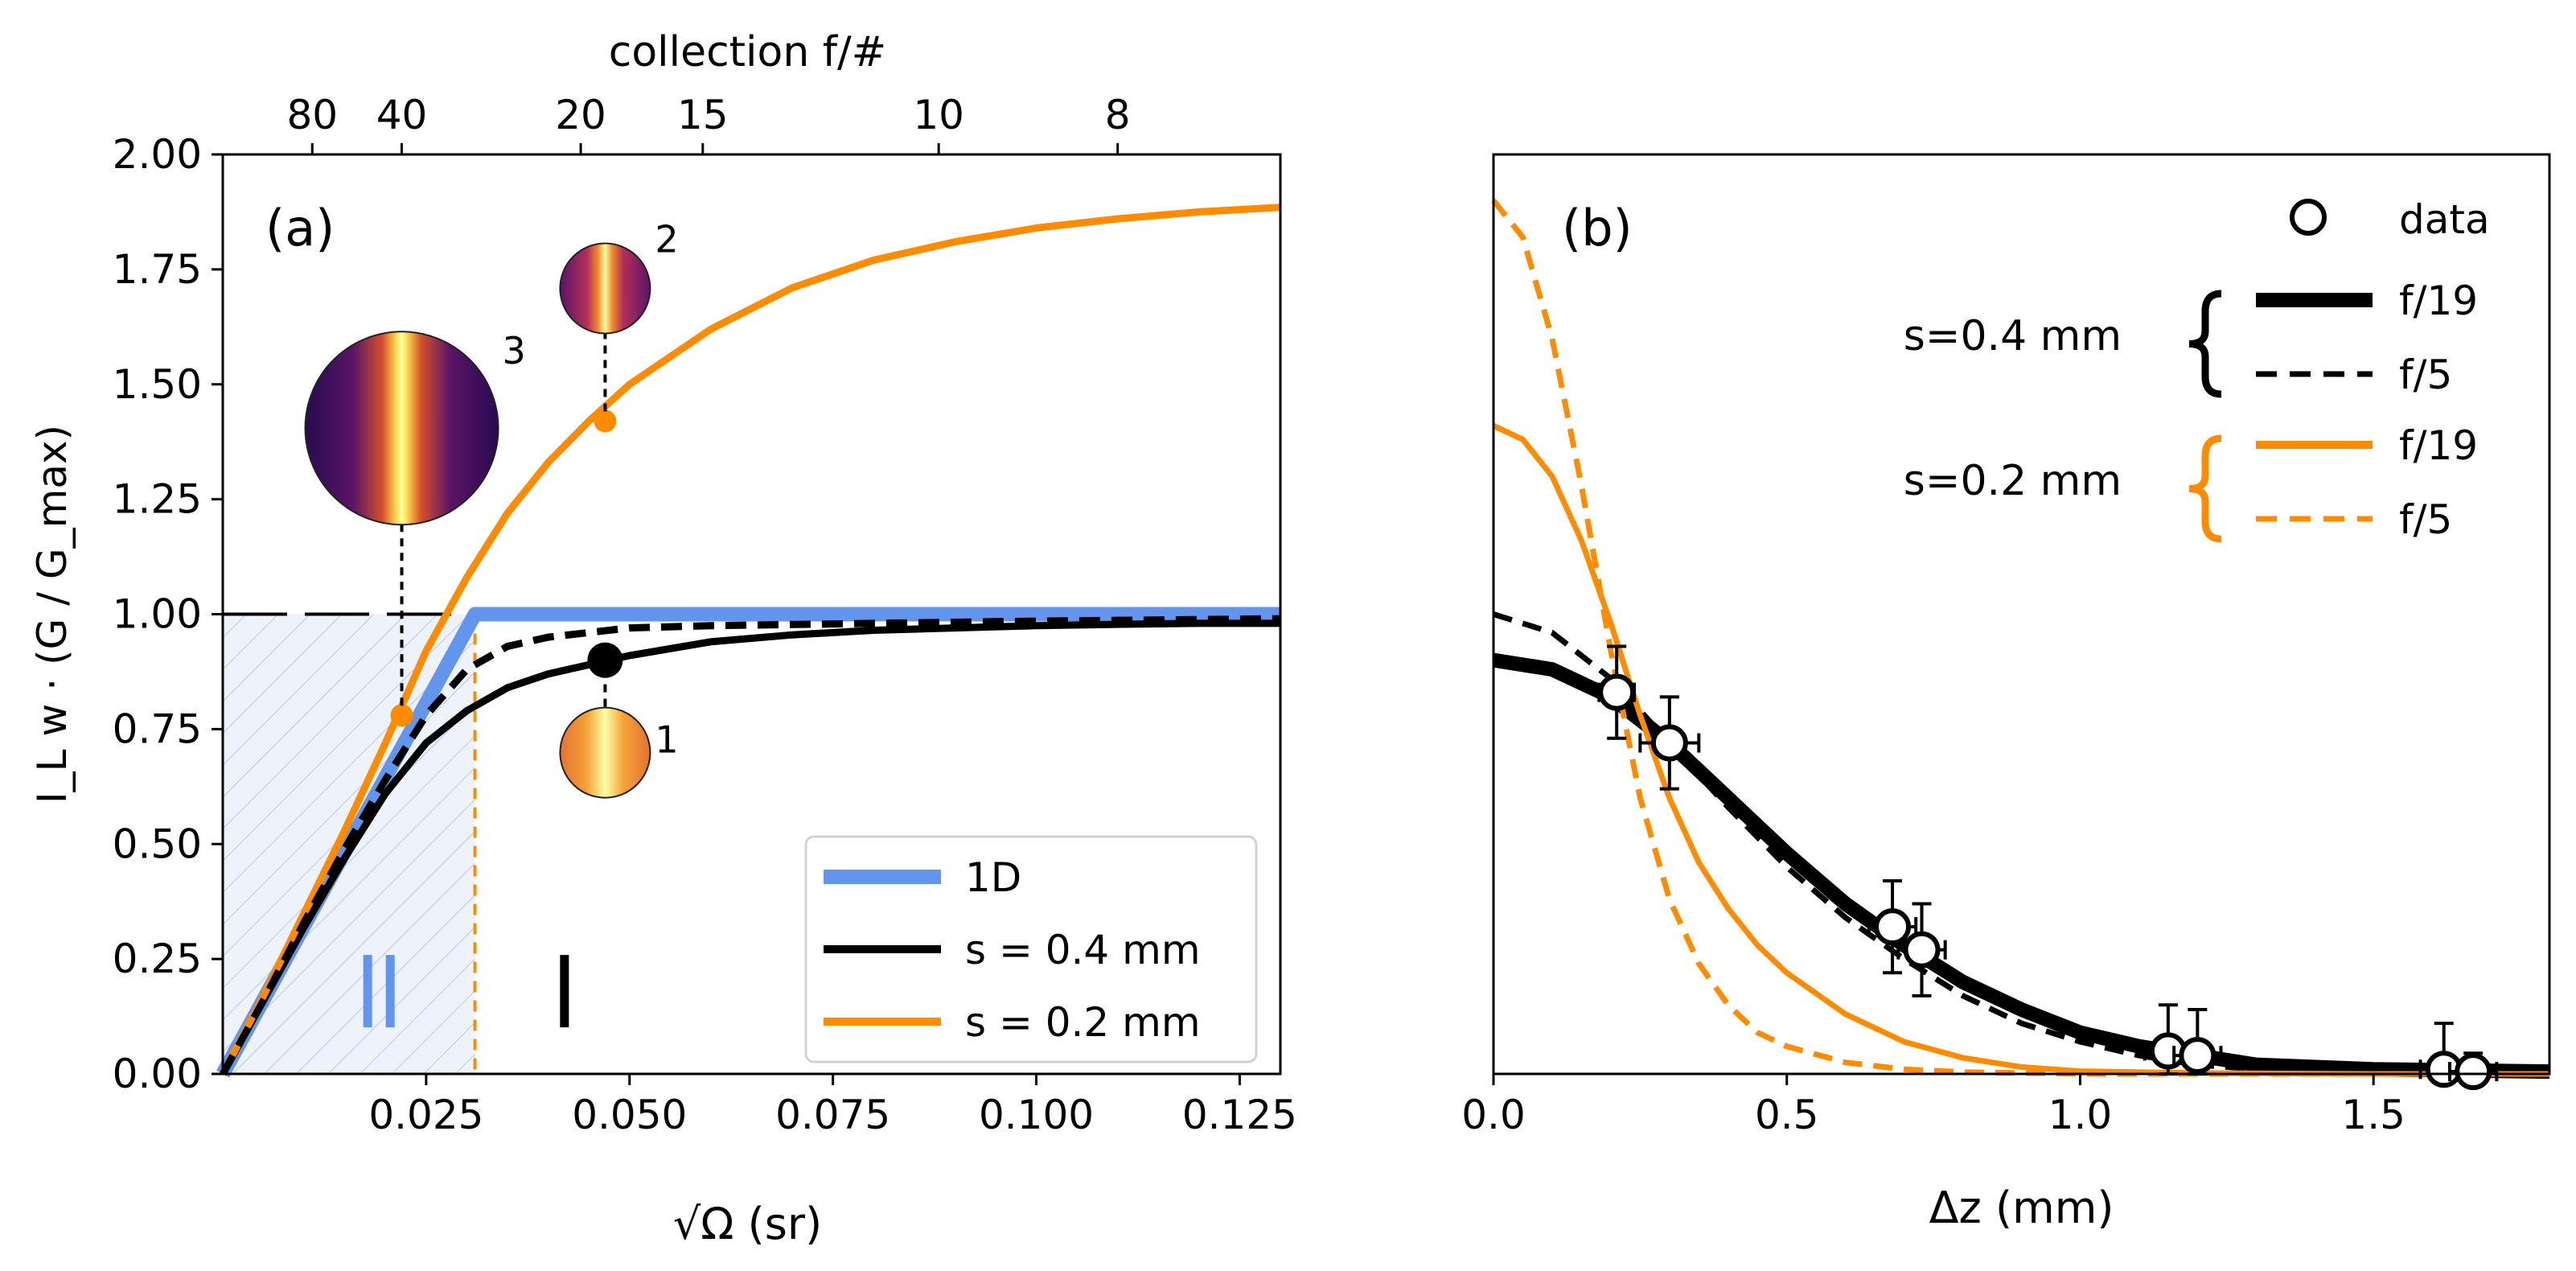 This screenshot has width=2576, height=1271. I want to click on x-tick-label: 0.075, so click(832, 1115).